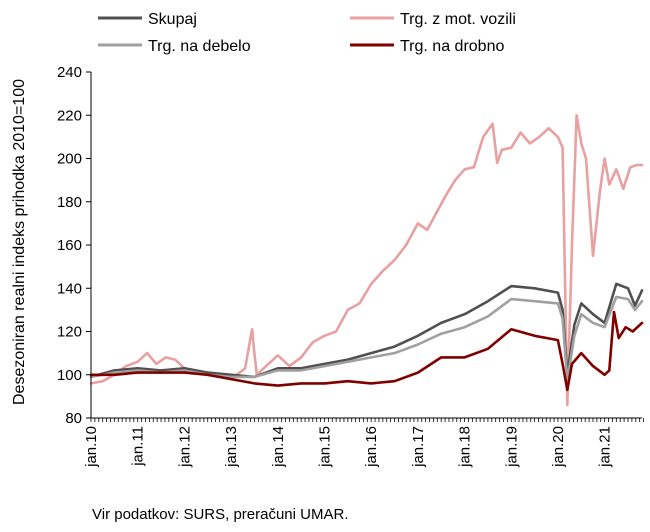 The width and height of the screenshot is (650, 532). Describe the element at coordinates (220, 514) in the screenshot. I see `source-note: Vir podatkov: SURS, preračuni UMAR.` at that location.